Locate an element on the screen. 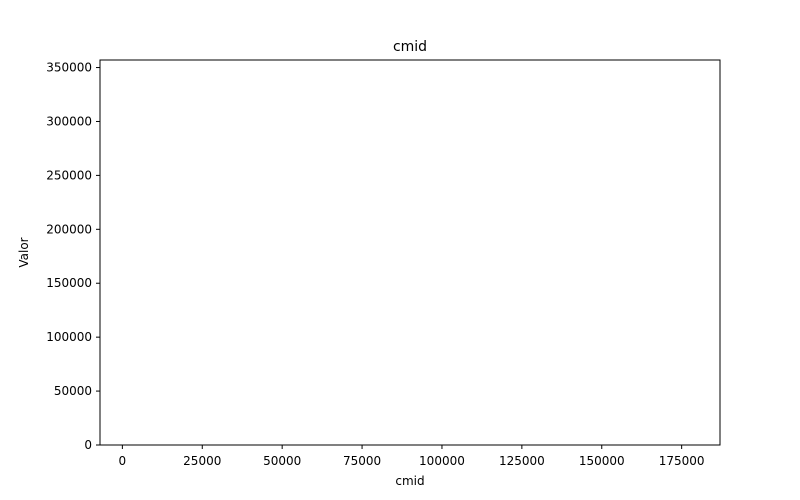  x-tick-label: 25000 is located at coordinates (202, 461).